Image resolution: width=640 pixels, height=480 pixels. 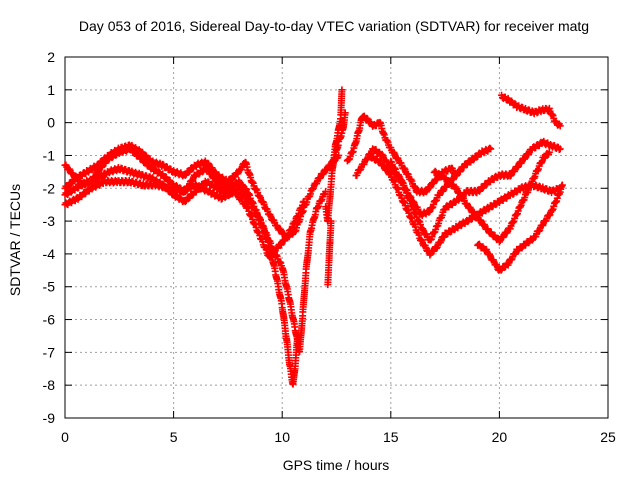 What do you see at coordinates (500, 437) in the screenshot?
I see `x-tick-label: 20` at bounding box center [500, 437].